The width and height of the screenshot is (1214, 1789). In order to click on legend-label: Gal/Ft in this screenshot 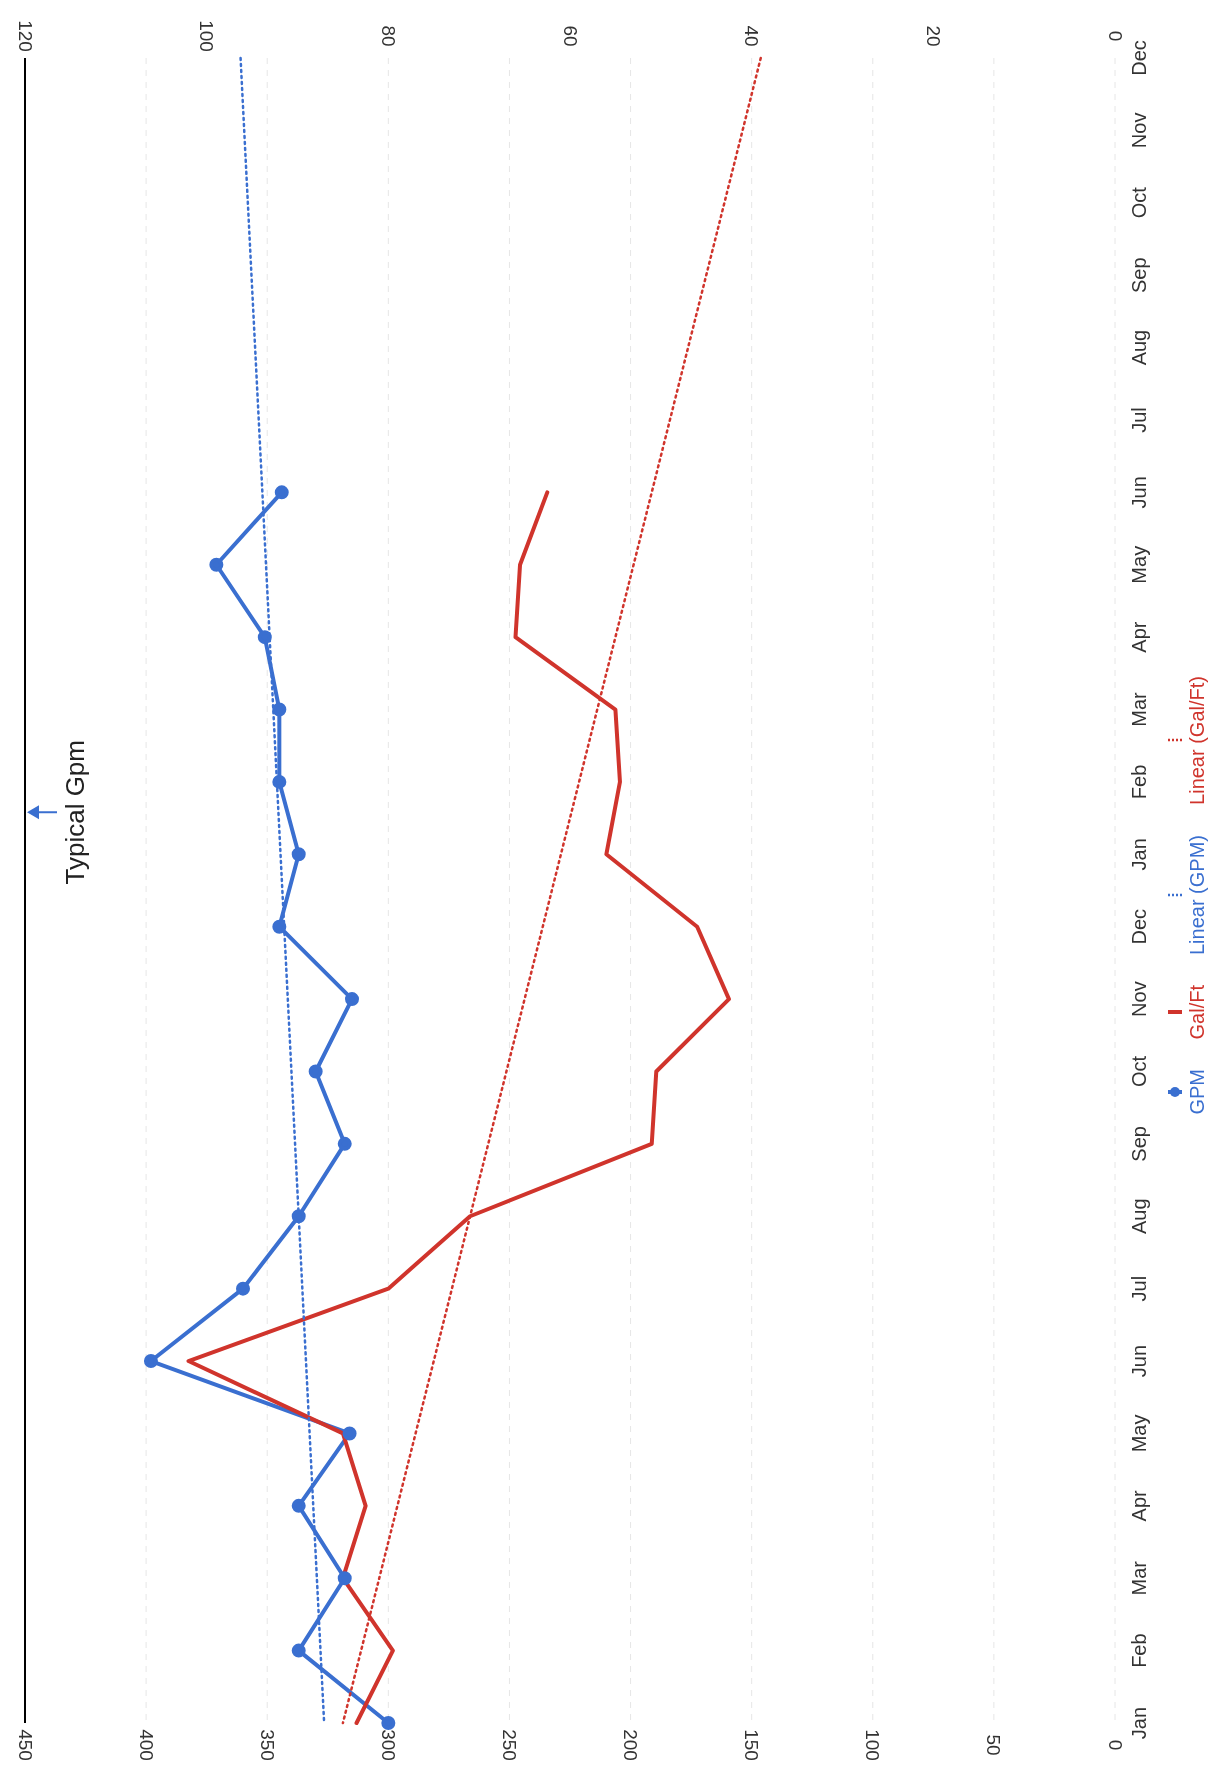, I will do `click(1197, 1012)`.